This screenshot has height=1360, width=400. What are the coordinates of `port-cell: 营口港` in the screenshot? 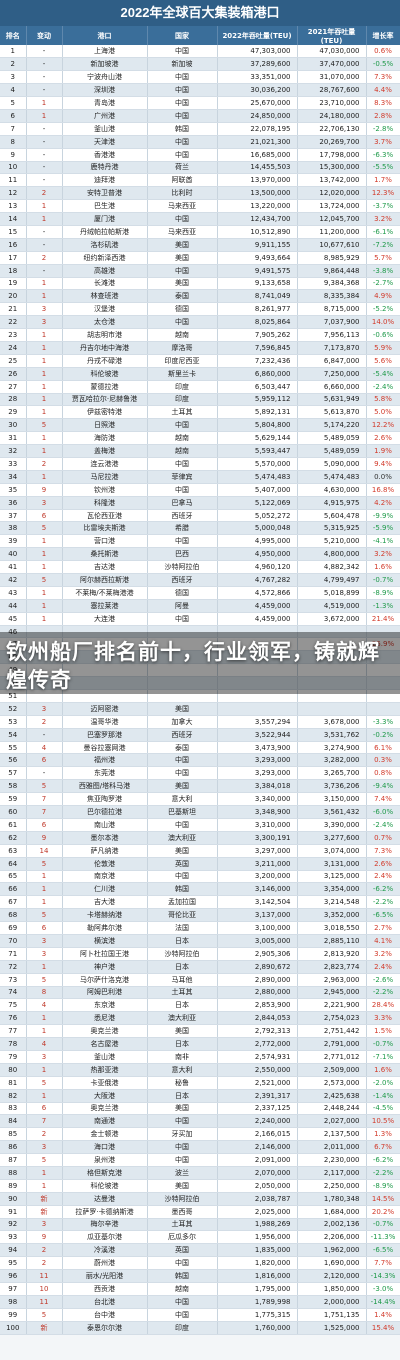 It's located at (105, 541).